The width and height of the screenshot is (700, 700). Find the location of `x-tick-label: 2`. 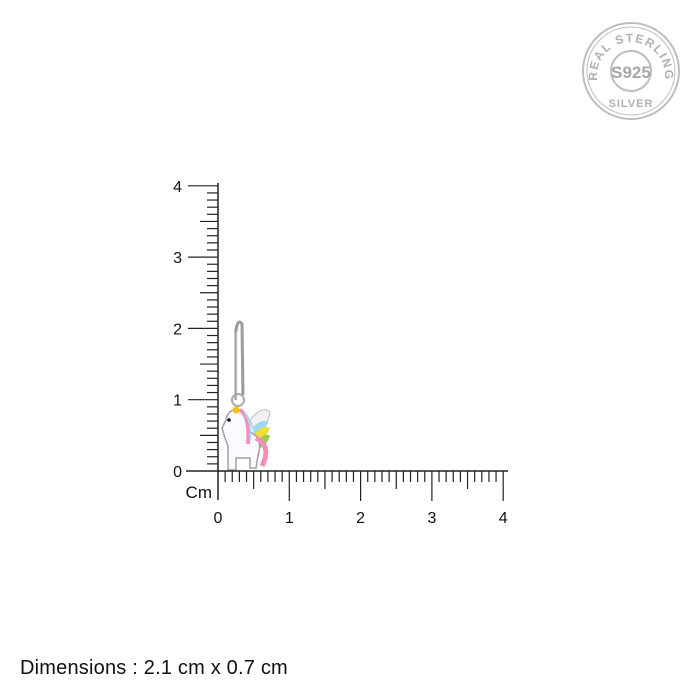

x-tick-label: 2 is located at coordinates (360, 518).